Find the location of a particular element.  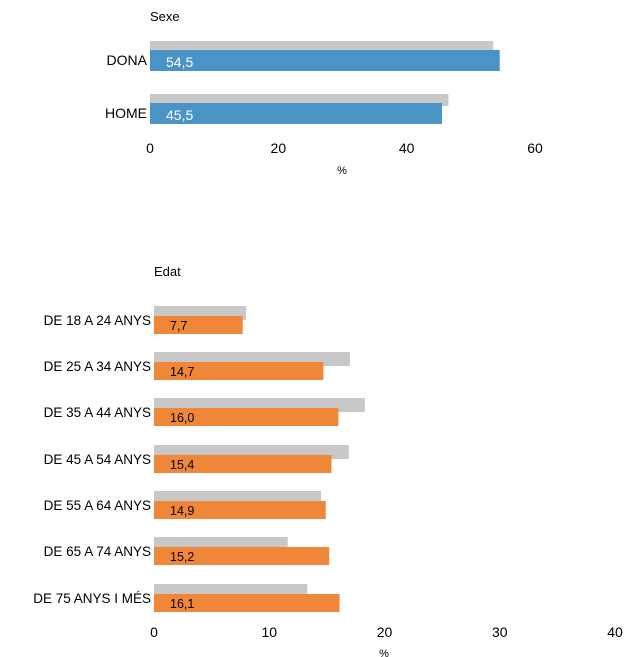

sexe-x-axis-label: % is located at coordinates (342, 171).